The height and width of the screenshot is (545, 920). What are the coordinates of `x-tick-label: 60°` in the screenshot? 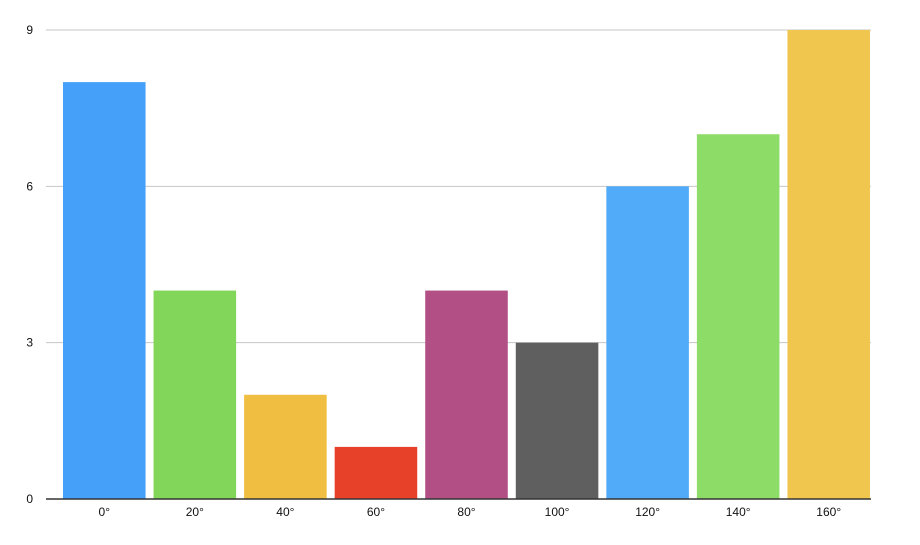 It's located at (376, 512).